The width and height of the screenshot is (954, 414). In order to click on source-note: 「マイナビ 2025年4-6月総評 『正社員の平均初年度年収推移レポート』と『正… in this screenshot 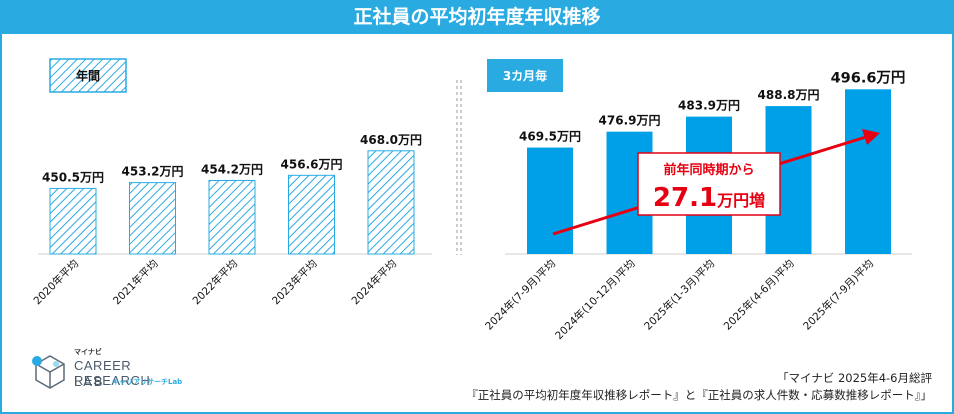, I will do `click(699, 387)`.